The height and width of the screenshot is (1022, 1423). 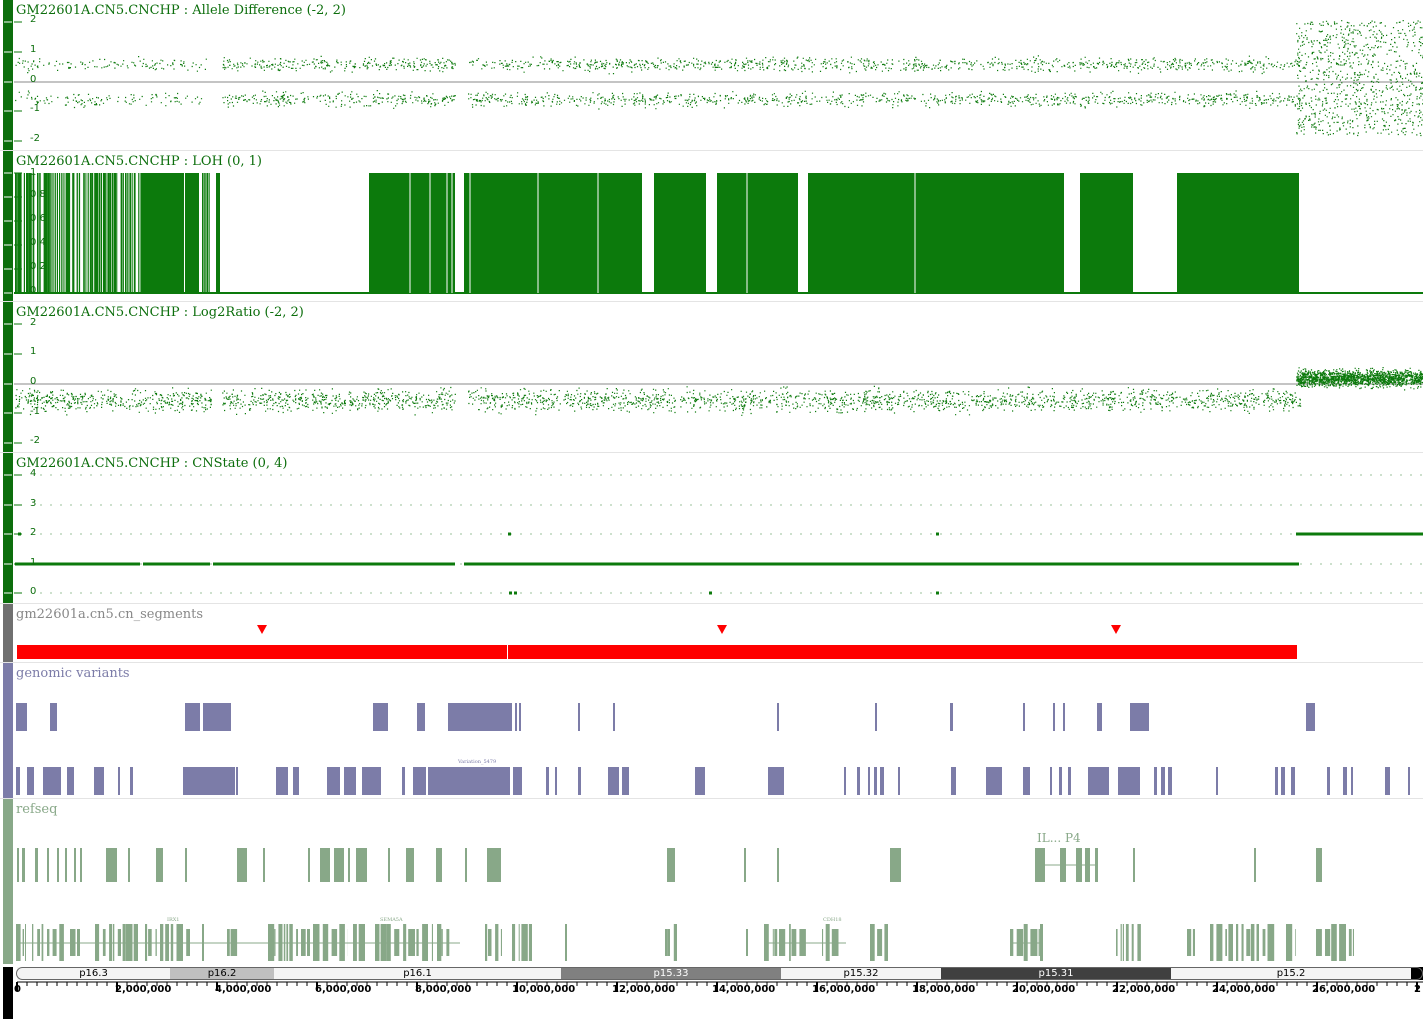 I want to click on ideogram, so click(x=711, y=993).